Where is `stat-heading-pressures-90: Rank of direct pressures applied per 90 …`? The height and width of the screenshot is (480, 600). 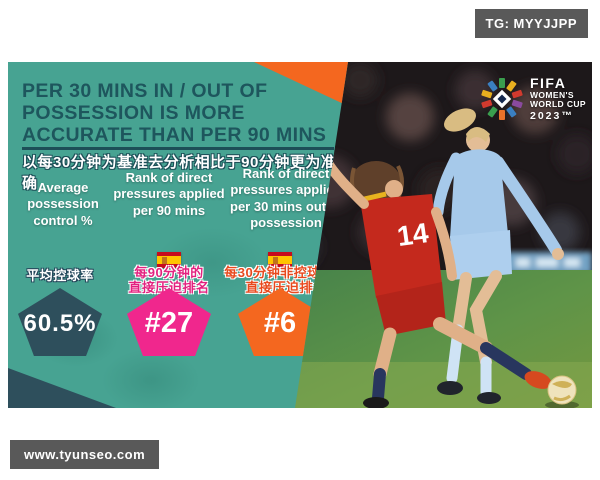
stat-heading-pressures-90: Rank of direct pressures applied per 90 … is located at coordinates (169, 194).